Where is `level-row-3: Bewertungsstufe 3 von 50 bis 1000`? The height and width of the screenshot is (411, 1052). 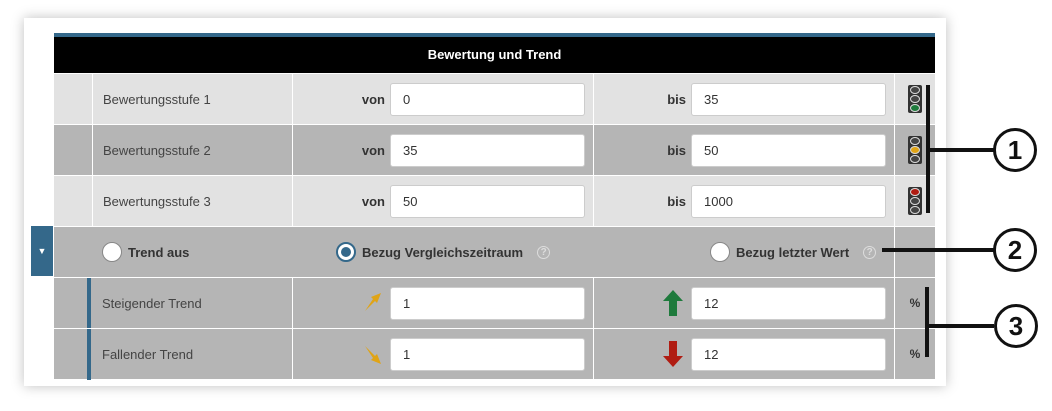
level-row-3: Bewertungsstufe 3 von 50 bis 1000 is located at coordinates (494, 200).